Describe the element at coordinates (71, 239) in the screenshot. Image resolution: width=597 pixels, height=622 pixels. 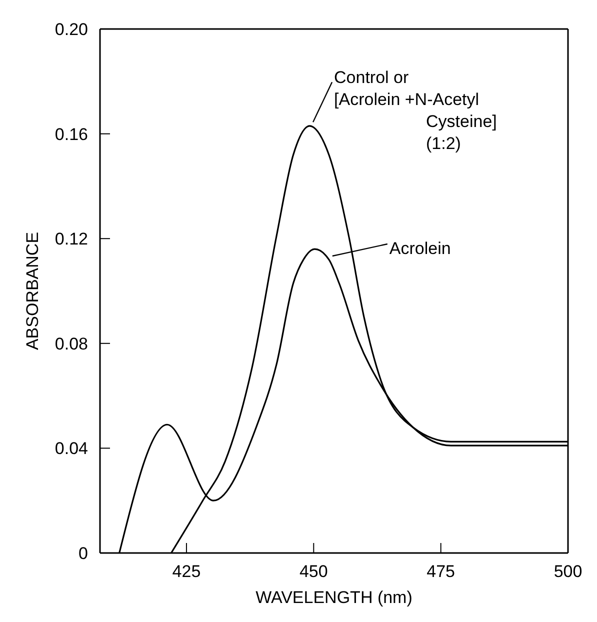
I see `y-tick-label: 0.12` at that location.